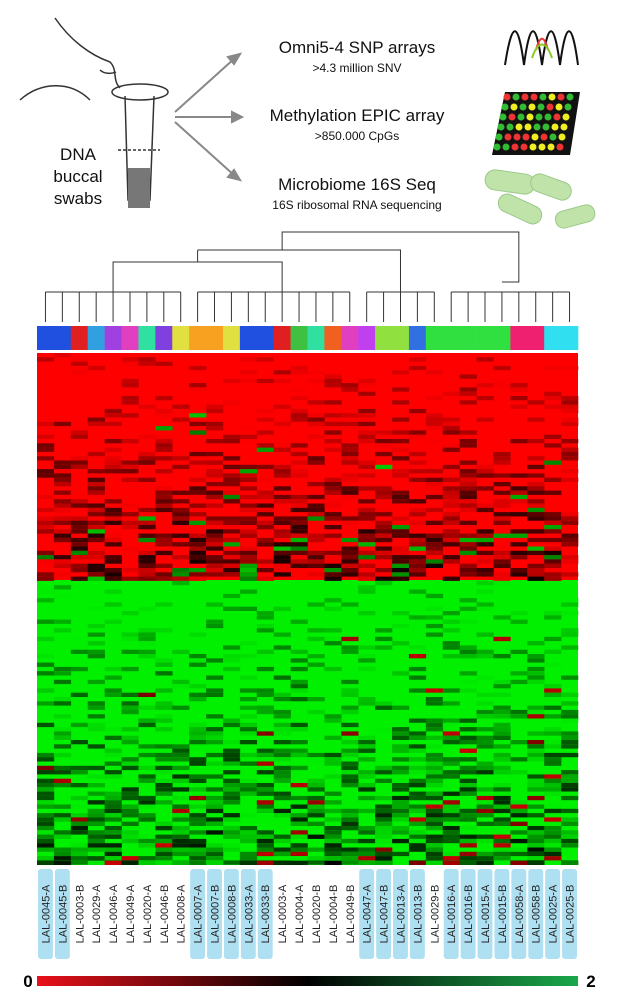  What do you see at coordinates (282, 338) in the screenshot?
I see `group-cell` at bounding box center [282, 338].